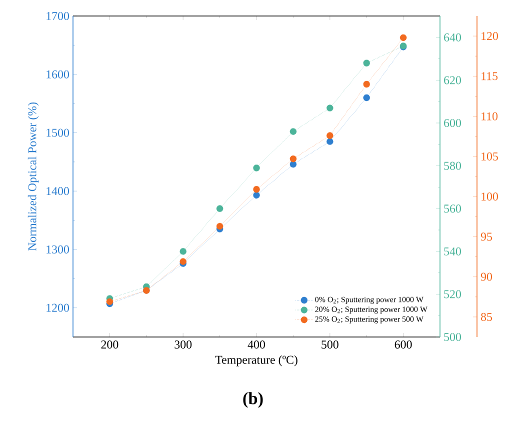 Image resolution: width=507 pixels, height=428 pixels. Describe the element at coordinates (452, 337) in the screenshot. I see `y2-tick-label: 500` at that location.